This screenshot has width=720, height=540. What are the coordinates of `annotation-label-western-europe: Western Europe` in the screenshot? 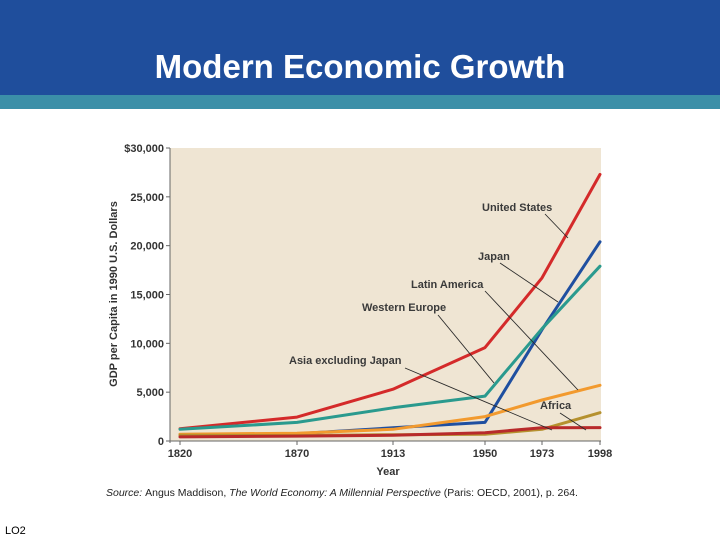 It's located at (404, 308).